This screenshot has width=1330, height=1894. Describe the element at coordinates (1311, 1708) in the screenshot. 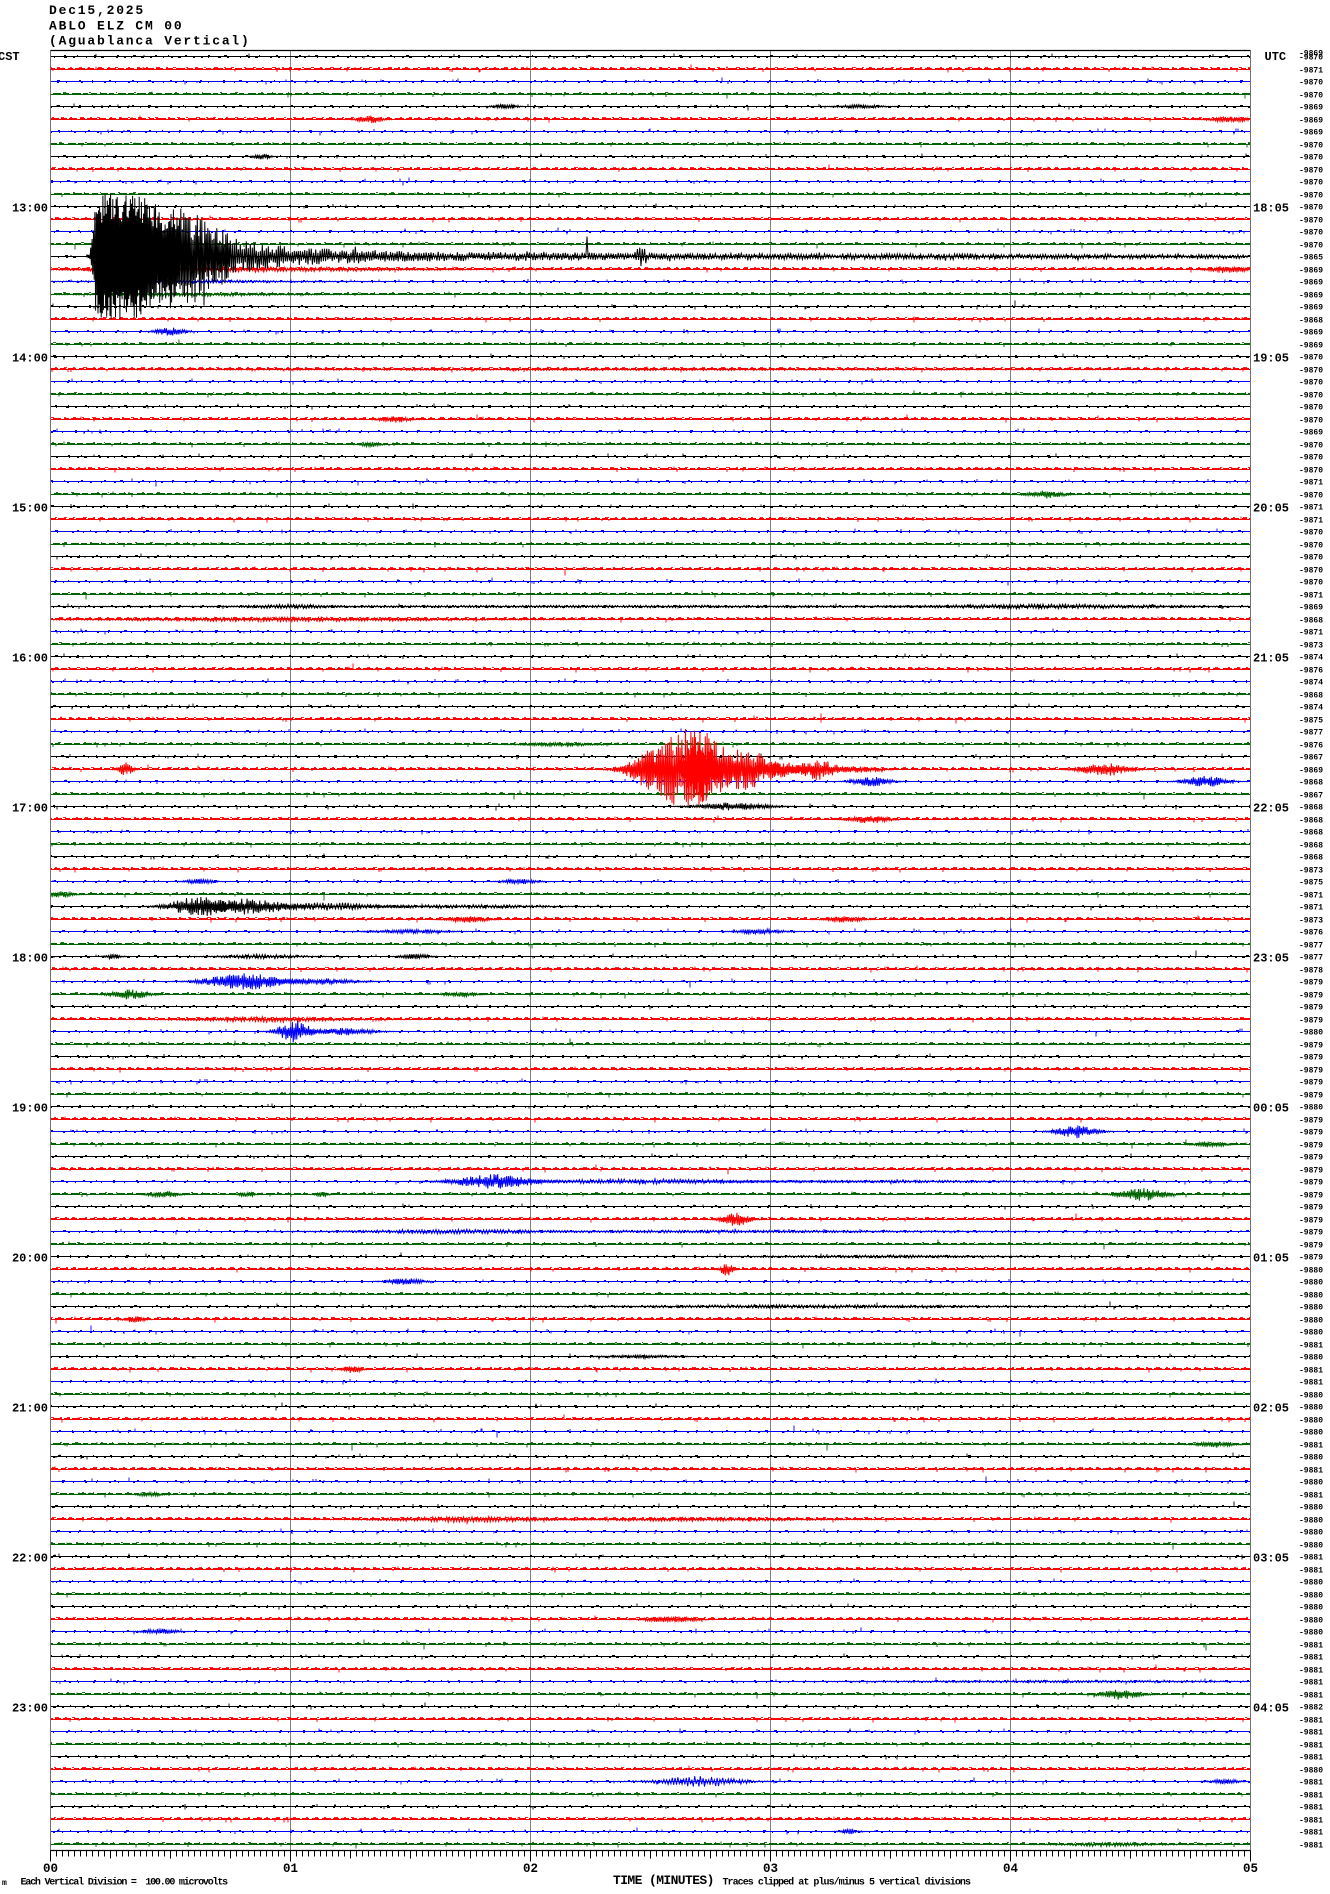

I see `svg-text: -9882` at that location.